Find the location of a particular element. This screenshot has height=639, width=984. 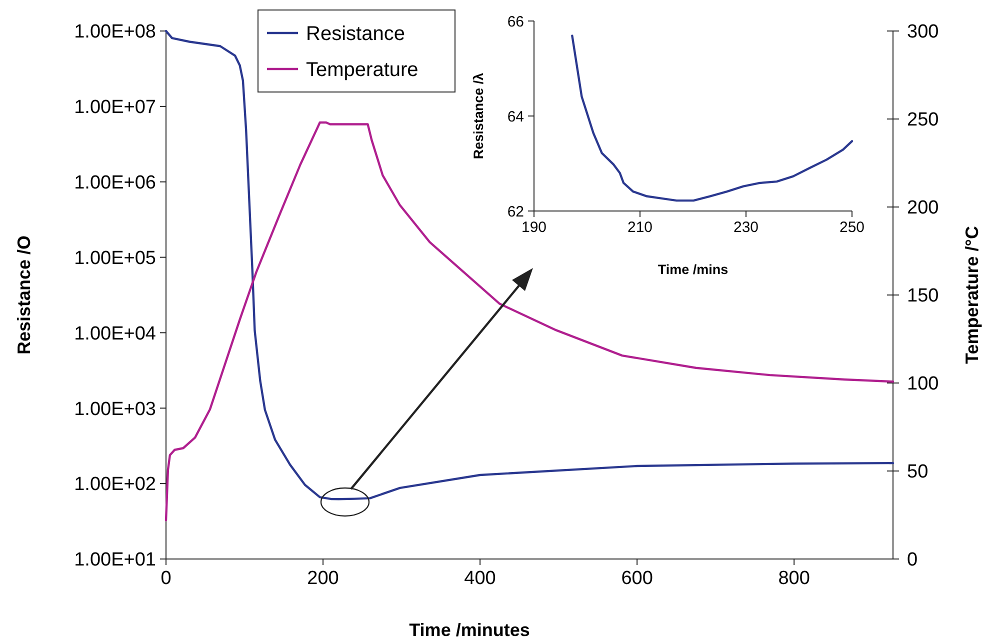

y-tick-label: 64 is located at coordinates (515, 117).